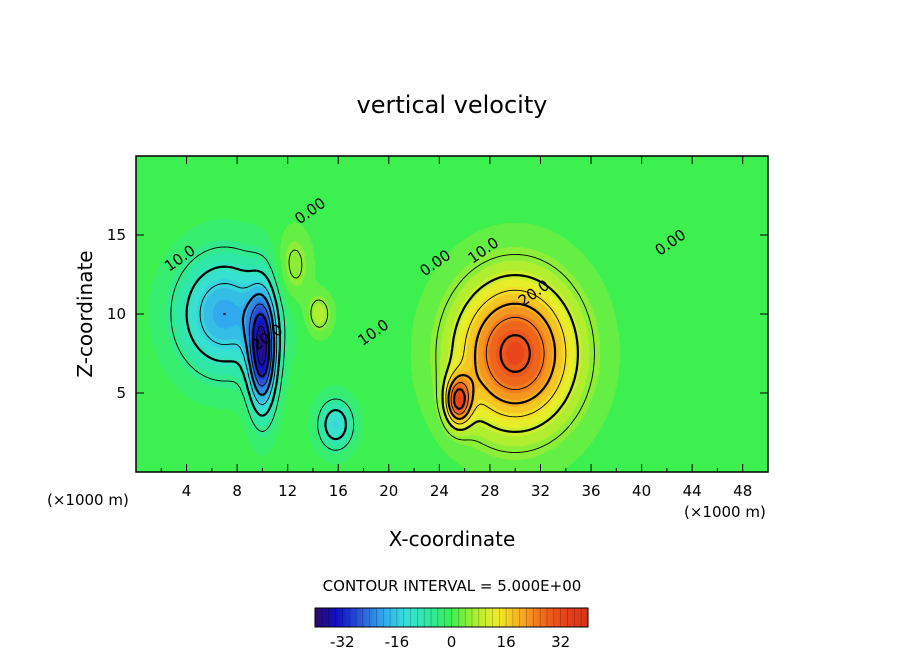  I want to click on x-axis-label: X-coordinate, so click(452, 539).